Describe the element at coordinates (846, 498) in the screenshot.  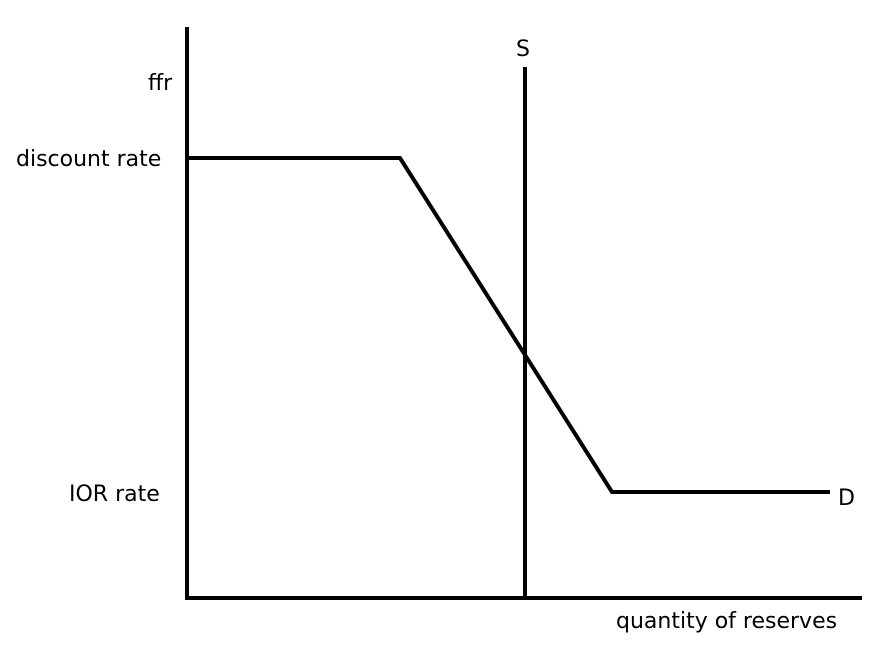
I see `demand-label: D` at that location.